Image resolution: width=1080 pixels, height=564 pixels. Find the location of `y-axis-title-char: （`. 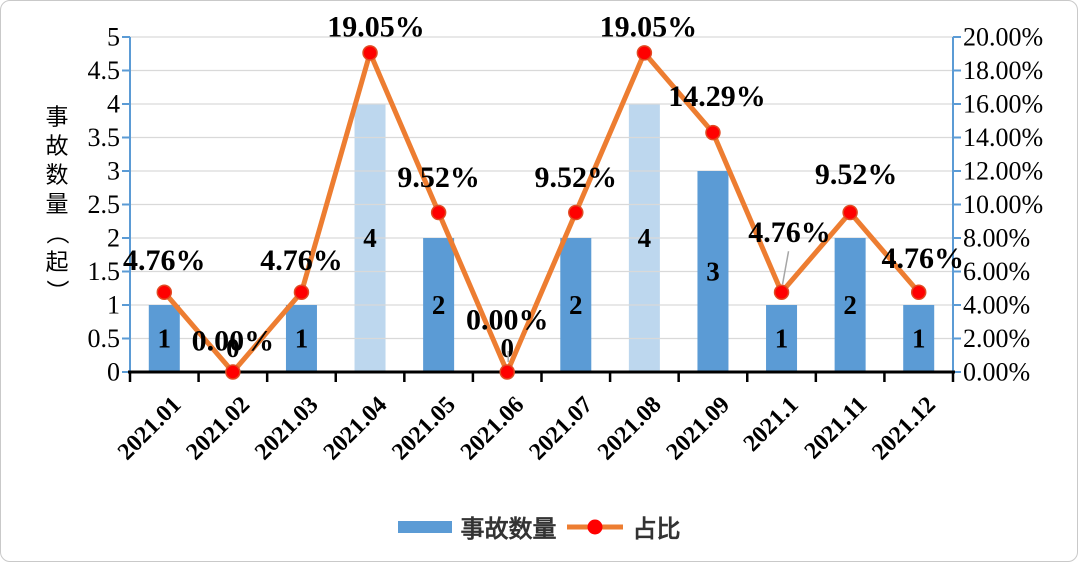

y-axis-title-char: （ is located at coordinates (57, 233).